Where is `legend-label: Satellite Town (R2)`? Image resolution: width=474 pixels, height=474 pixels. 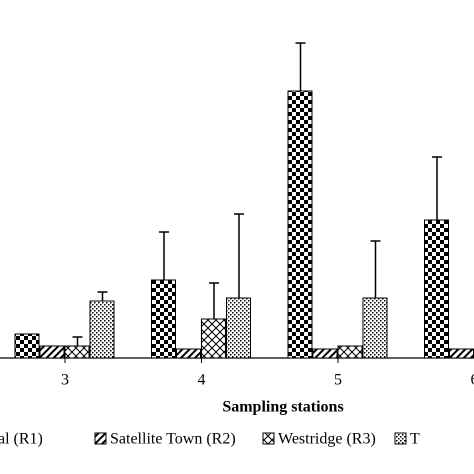 legend-label: Satellite Town (R2) is located at coordinates (173, 439).